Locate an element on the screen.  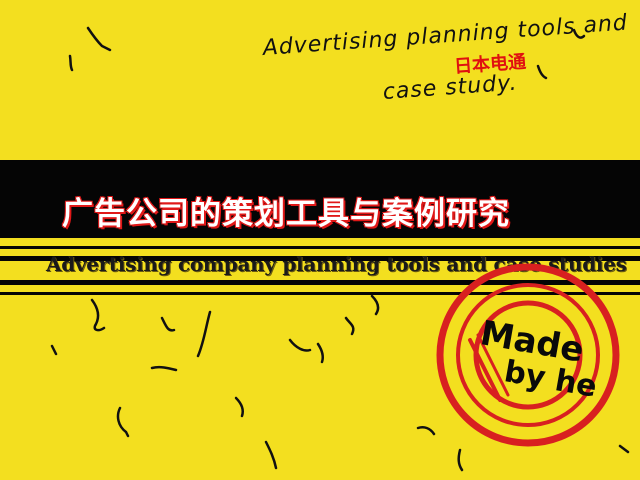
stamp-ring-middle is located at coordinates (528, 355).